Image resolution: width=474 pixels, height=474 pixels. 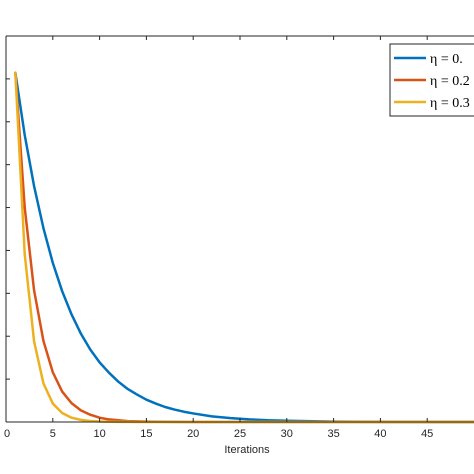 I want to click on x-axis-title: Iterations, so click(x=247, y=450).